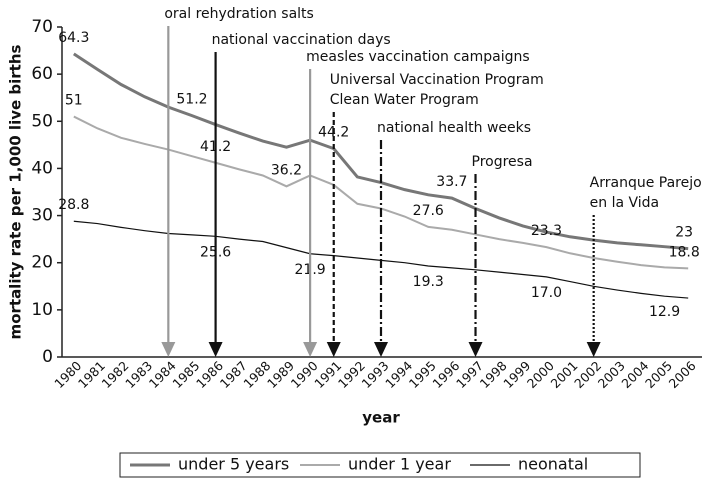  I want to click on annotation-text: oral rehydration salts, so click(238, 14).